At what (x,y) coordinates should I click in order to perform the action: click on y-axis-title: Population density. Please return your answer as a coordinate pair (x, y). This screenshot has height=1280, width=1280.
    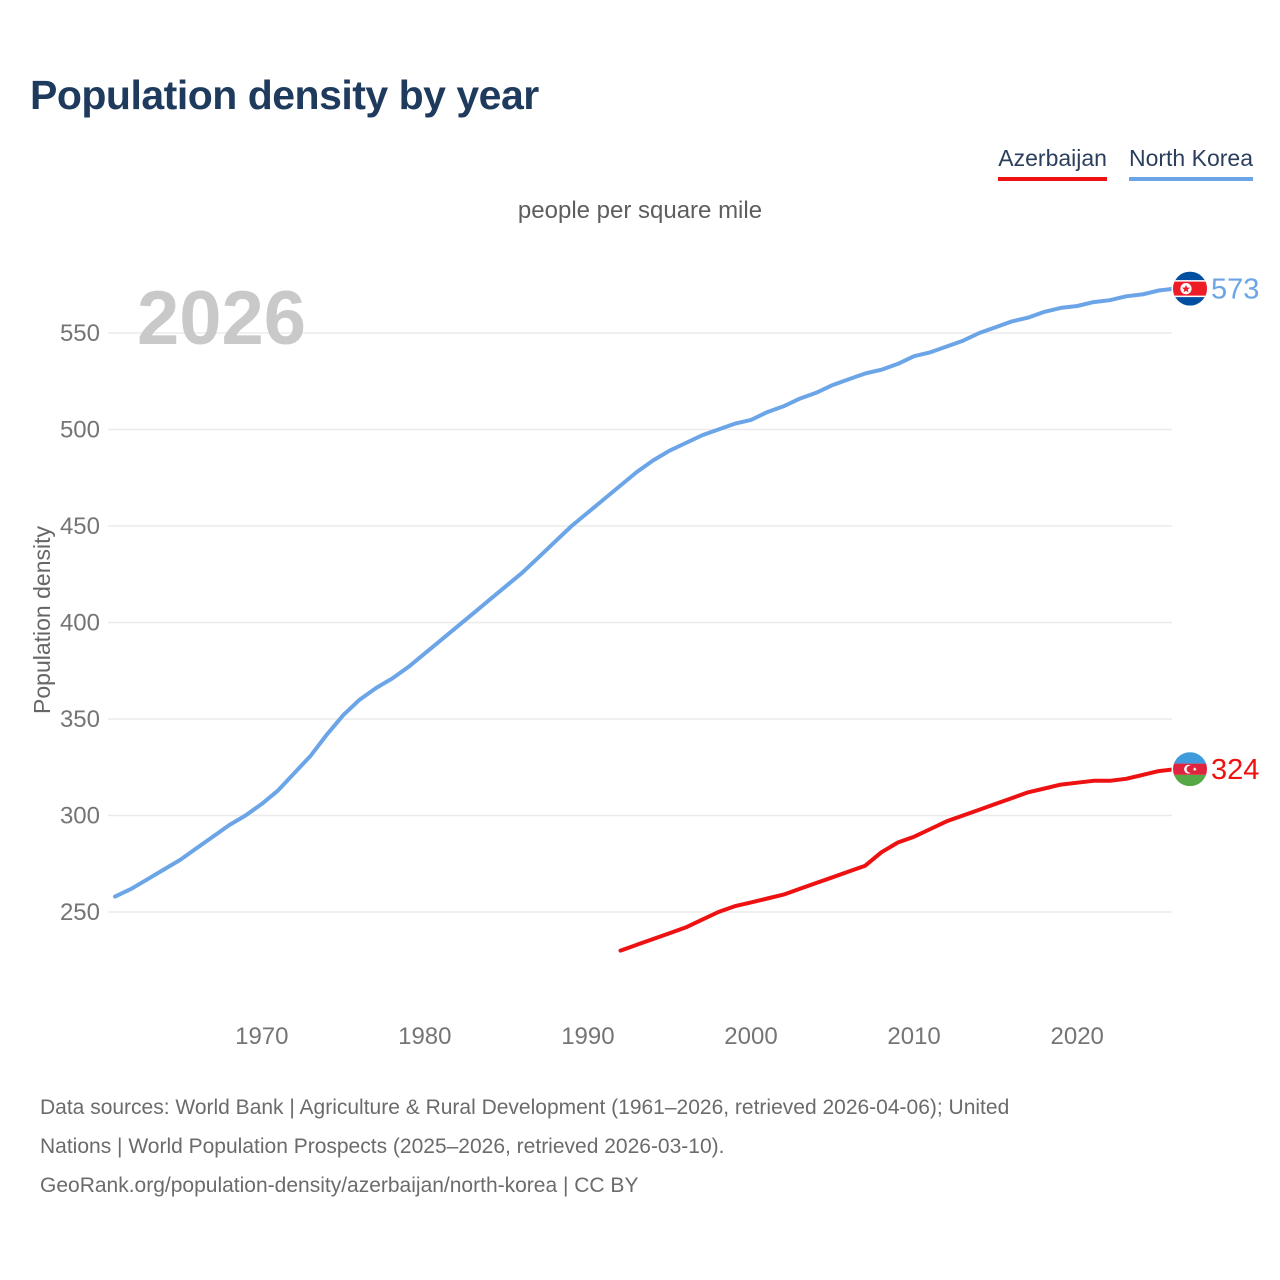
    Looking at the image, I should click on (42, 620).